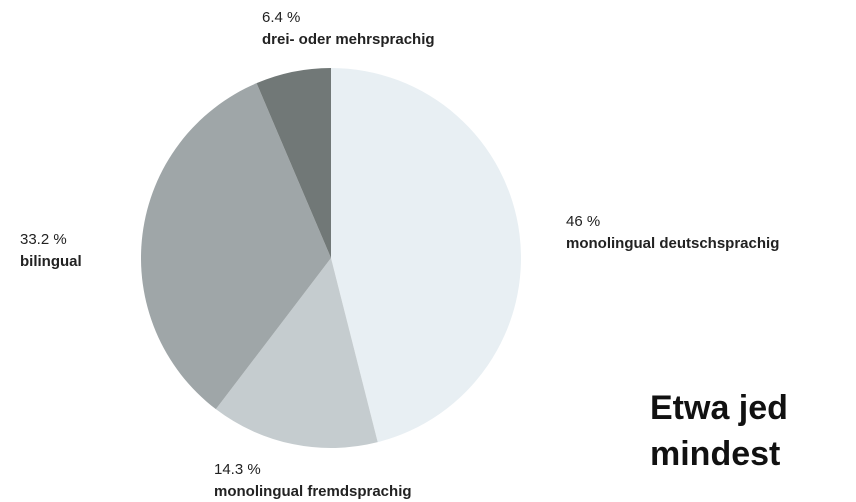 Image resolution: width=856 pixels, height=502 pixels. I want to click on category-label: drei- oder mehrsprachig, so click(348, 39).